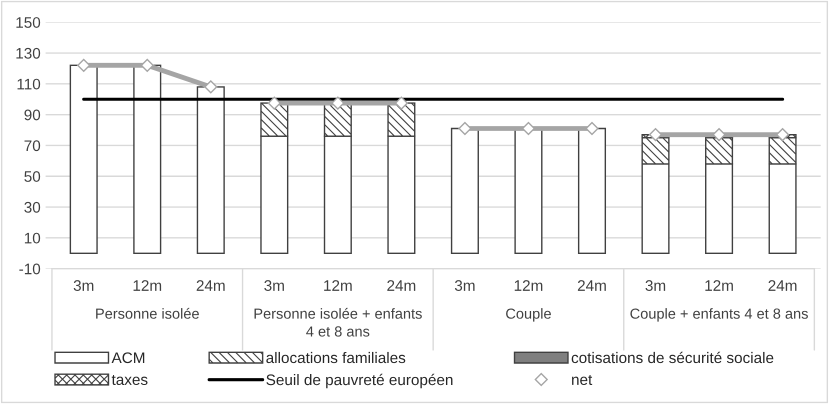  Describe the element at coordinates (336, 358) in the screenshot. I see `legend-label: allocations familiales` at that location.